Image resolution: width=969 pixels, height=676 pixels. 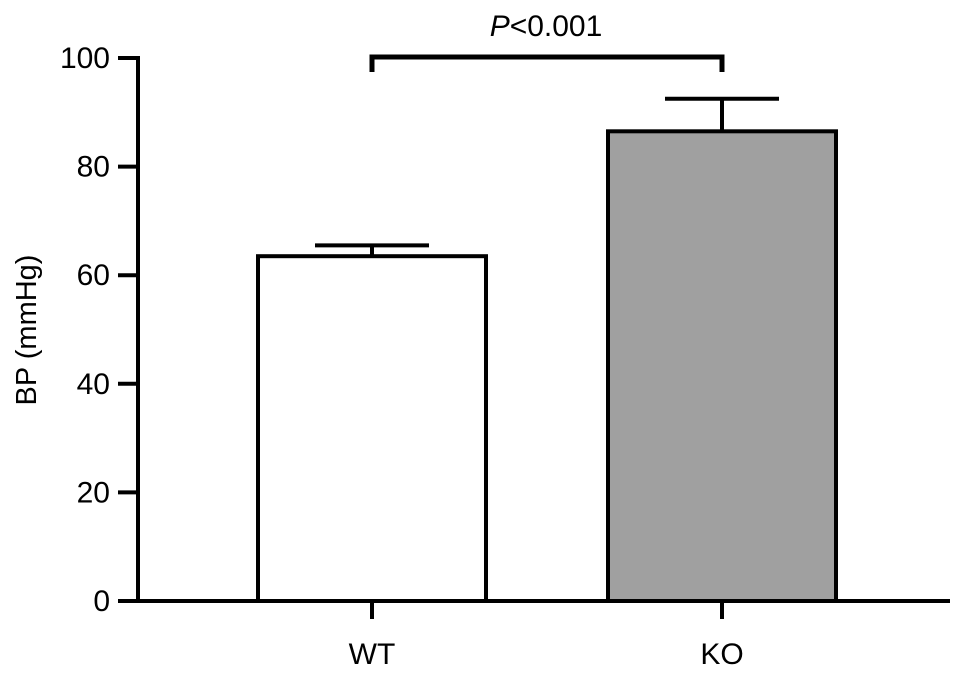 What do you see at coordinates (93, 384) in the screenshot?
I see `y-tick-label-40: 40` at bounding box center [93, 384].